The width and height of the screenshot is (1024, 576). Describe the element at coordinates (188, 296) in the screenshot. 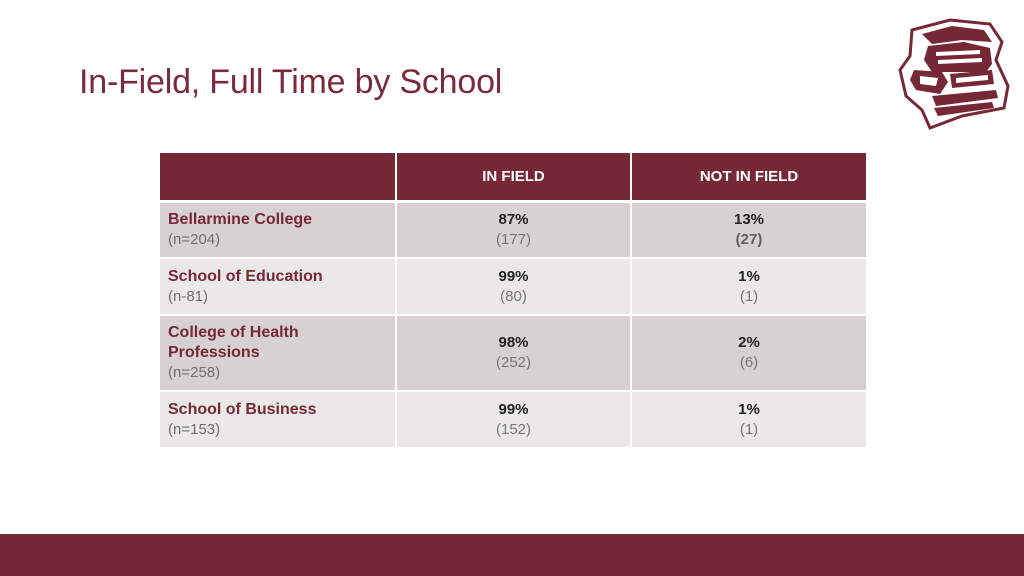

I see `school-sample-size: (n-81)` at that location.